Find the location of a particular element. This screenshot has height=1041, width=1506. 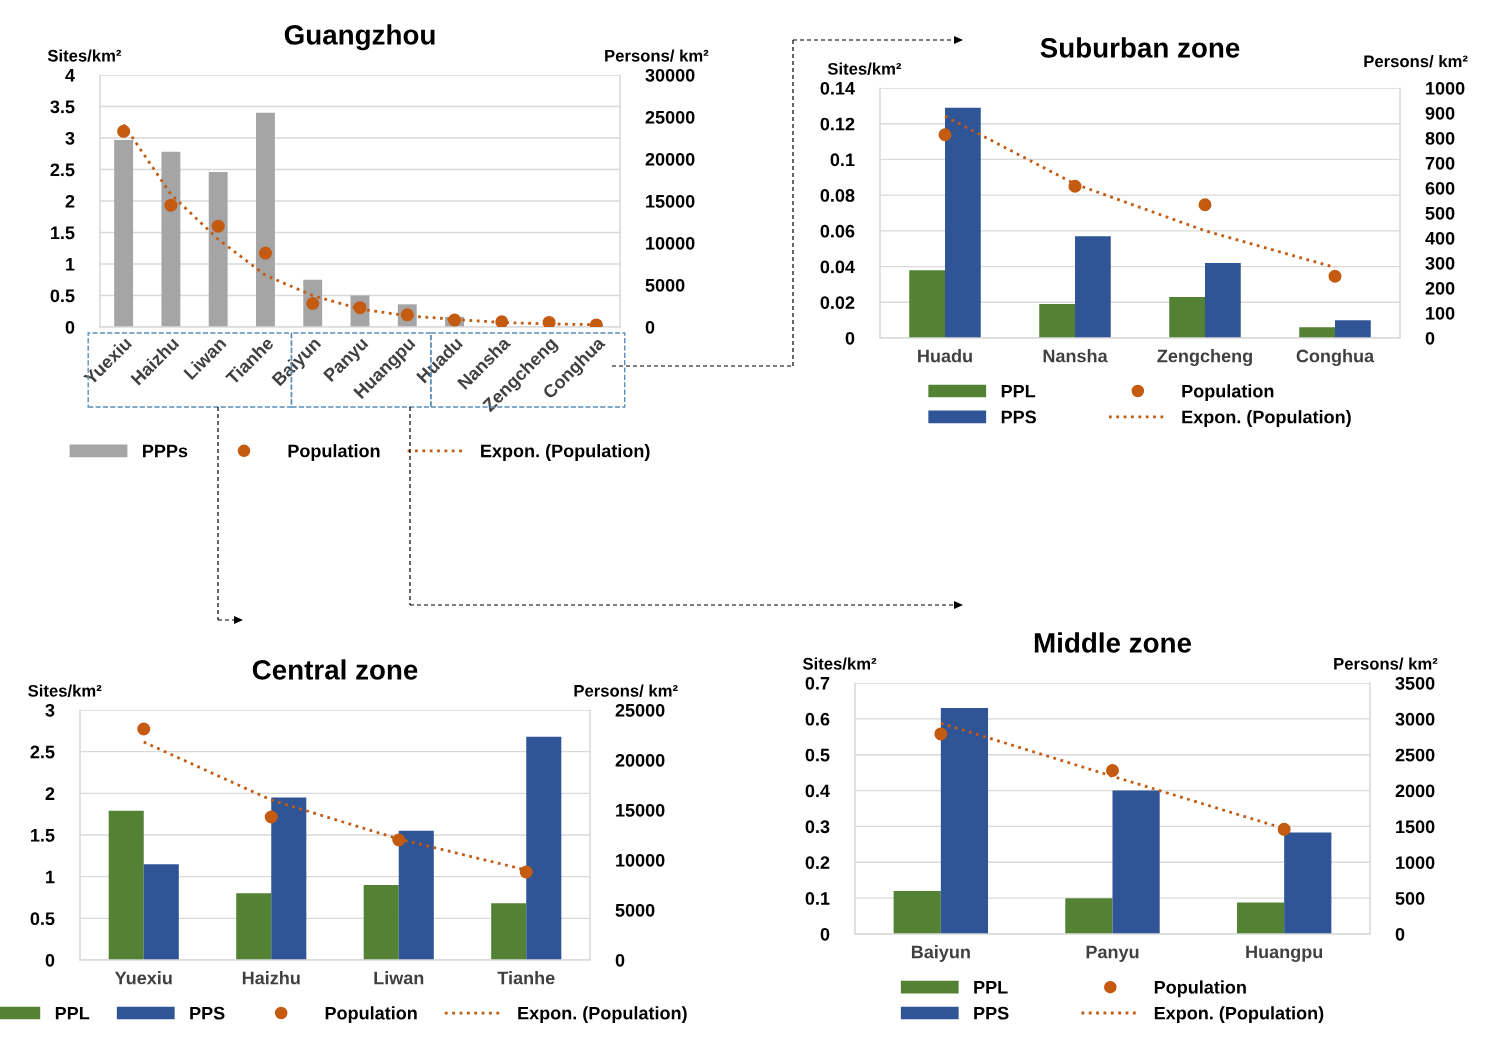

y2-tick-label: 300 is located at coordinates (1440, 263).